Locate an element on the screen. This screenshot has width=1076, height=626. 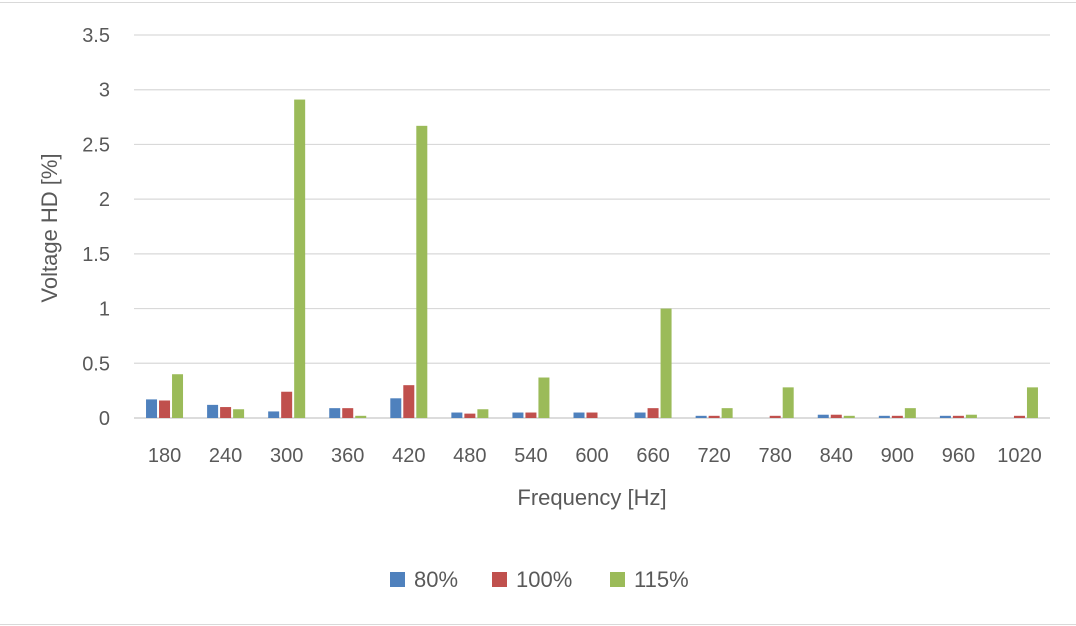
x-tick-label: 600 is located at coordinates (591, 456).